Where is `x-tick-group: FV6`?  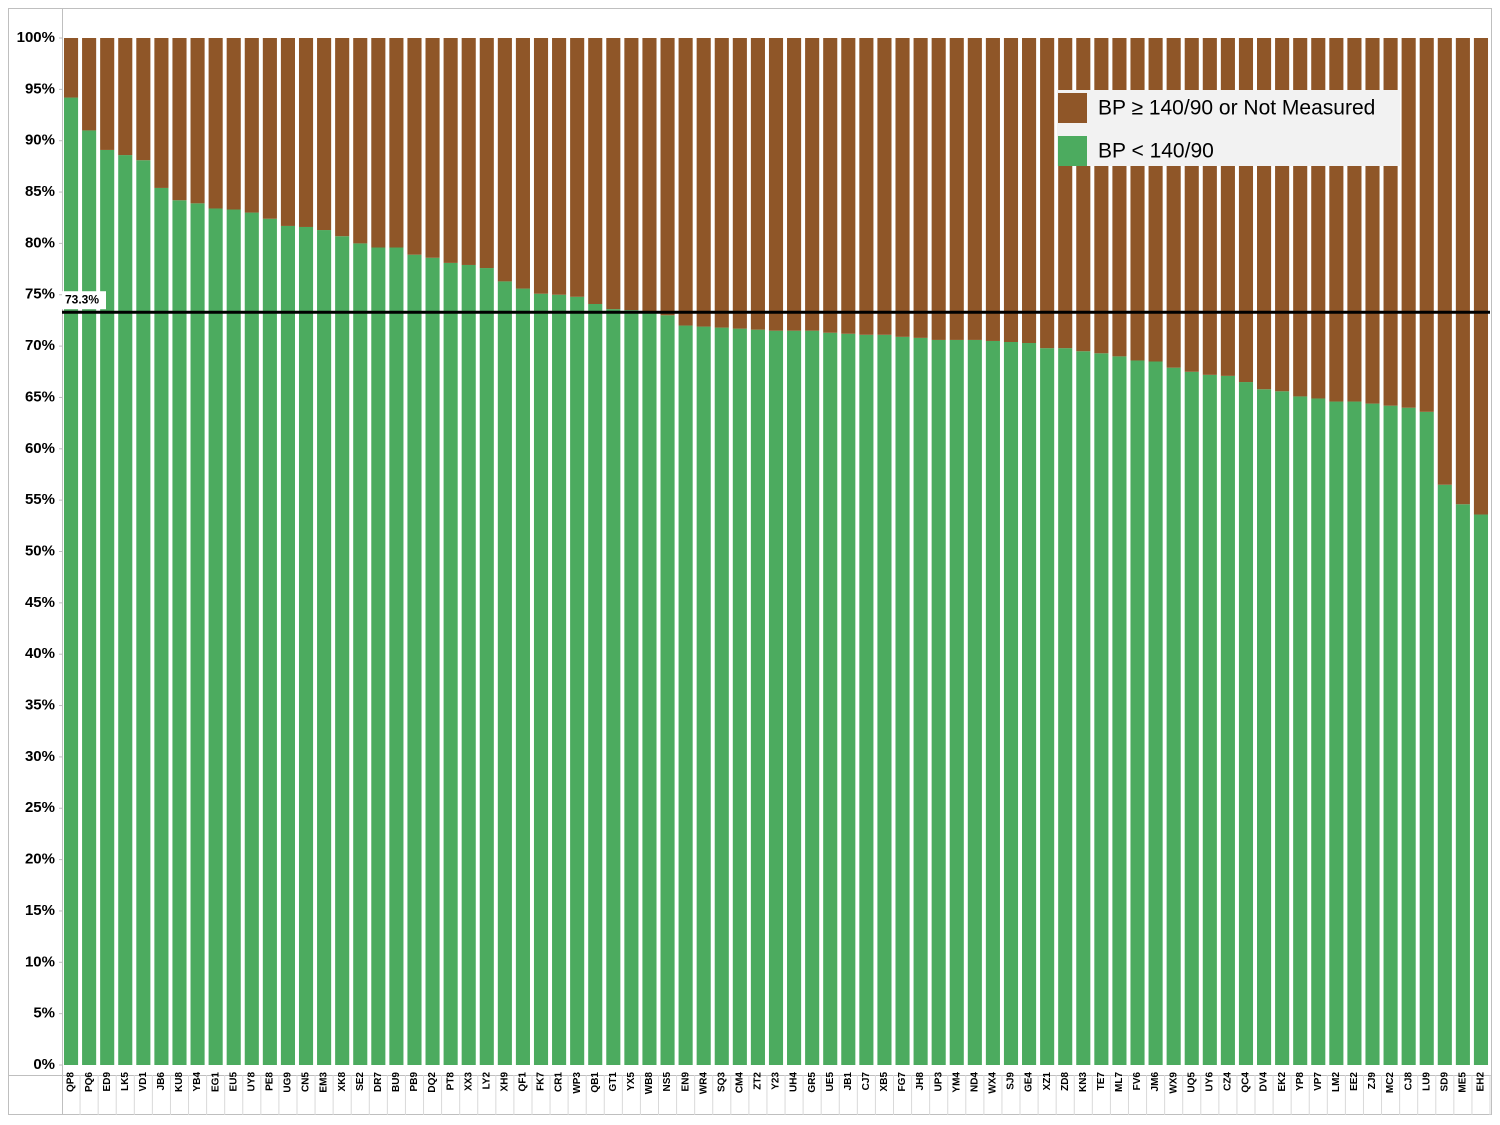 x-tick-group: FV6 is located at coordinates (1137, 1081).